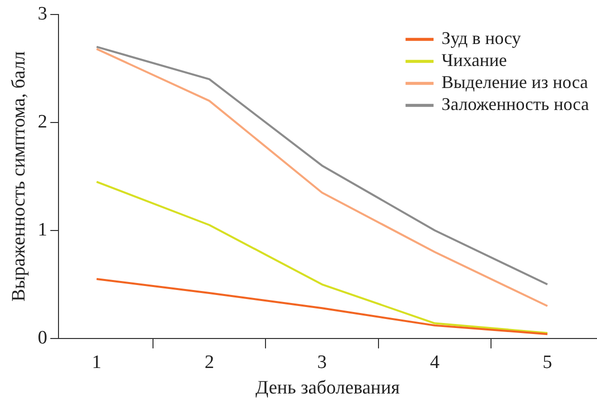 Image resolution: width=597 pixels, height=408 pixels. I want to click on legend-label: Зуд в носу, so click(481, 38).